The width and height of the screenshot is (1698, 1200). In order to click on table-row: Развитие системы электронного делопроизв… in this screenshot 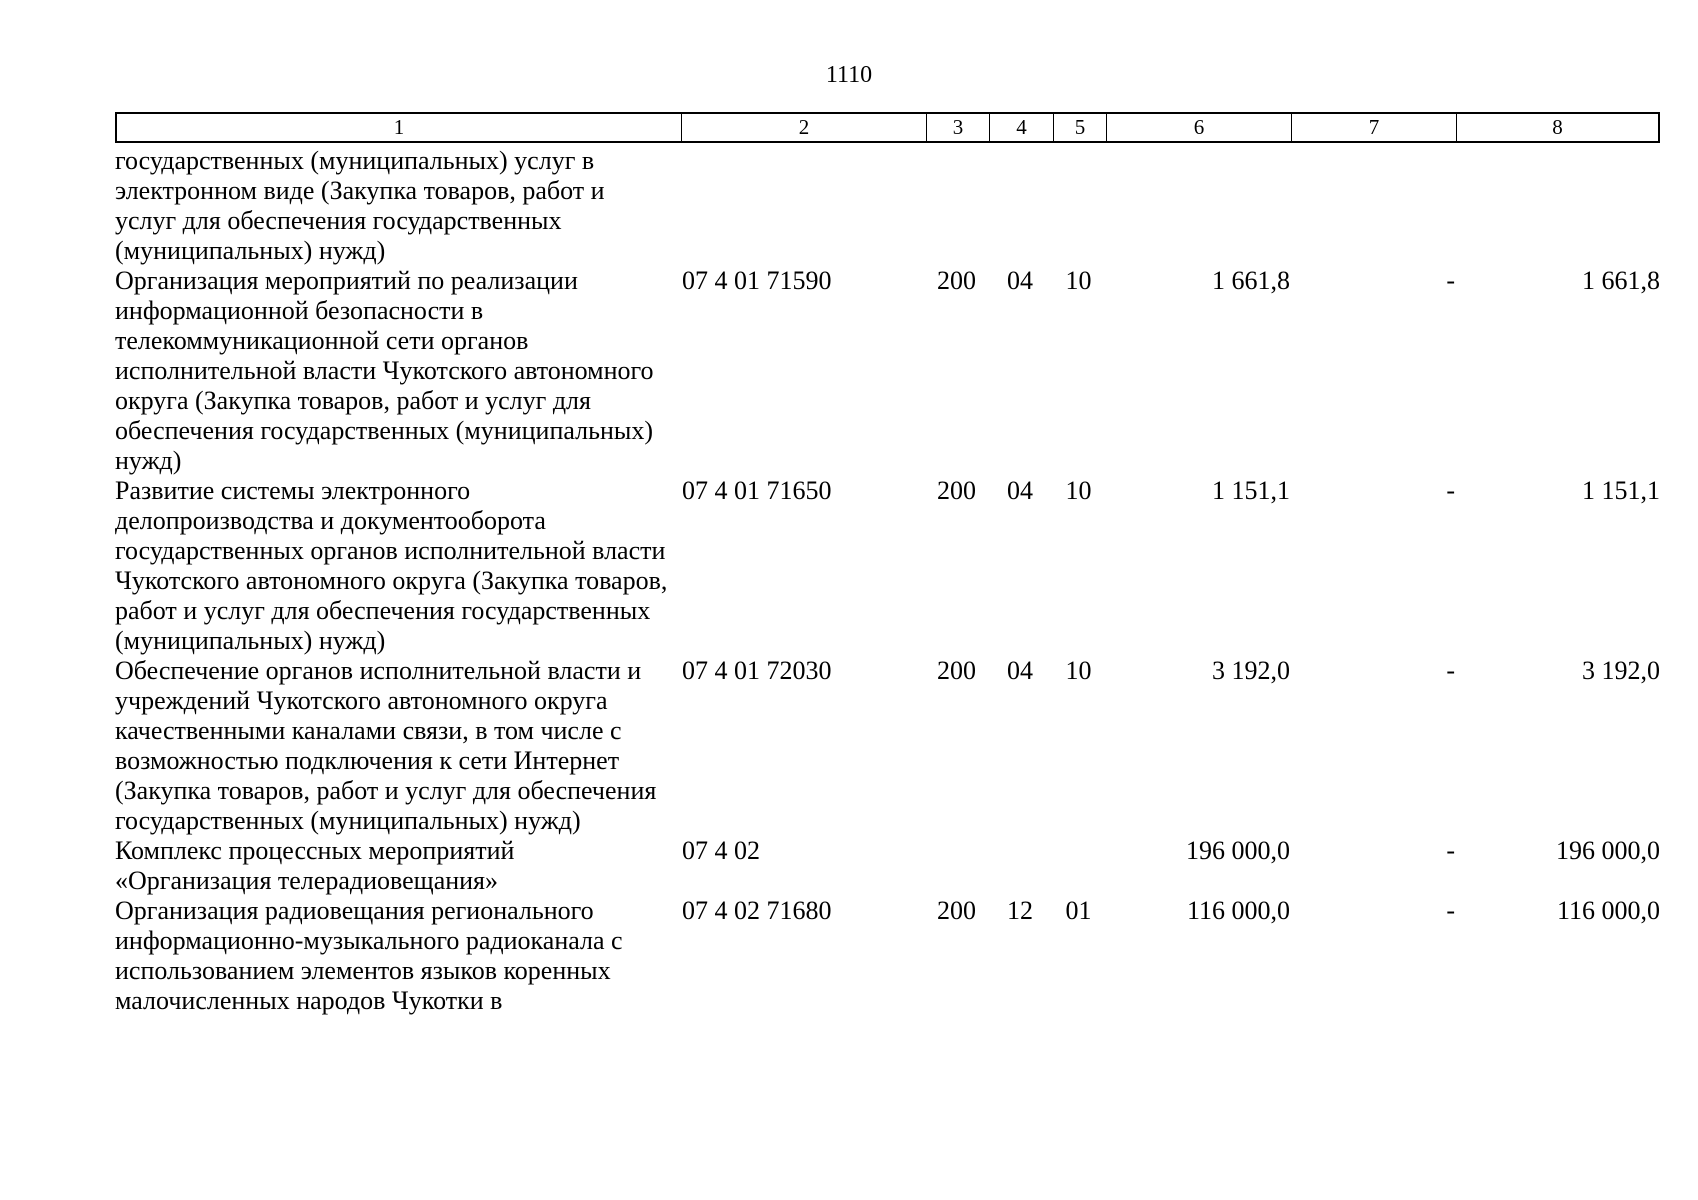, I will do `click(887, 566)`.